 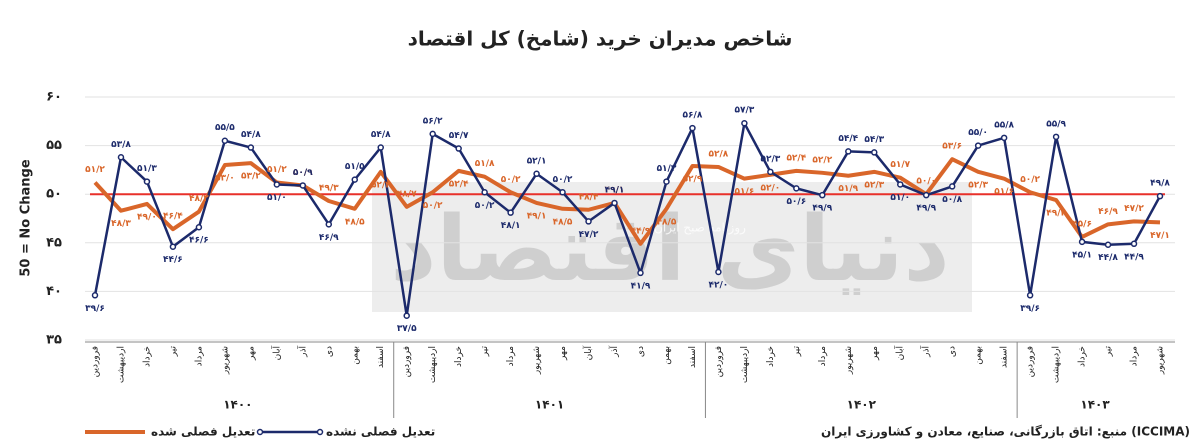 What do you see at coordinates (380, 432) in the screenshot?
I see `legend-label: تعدیل فصلی نشده` at bounding box center [380, 432].